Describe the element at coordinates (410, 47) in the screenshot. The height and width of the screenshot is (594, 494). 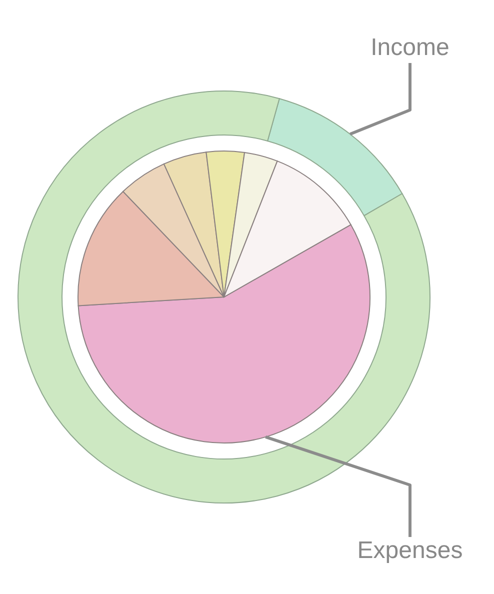
I see `slice-label: Income` at that location.